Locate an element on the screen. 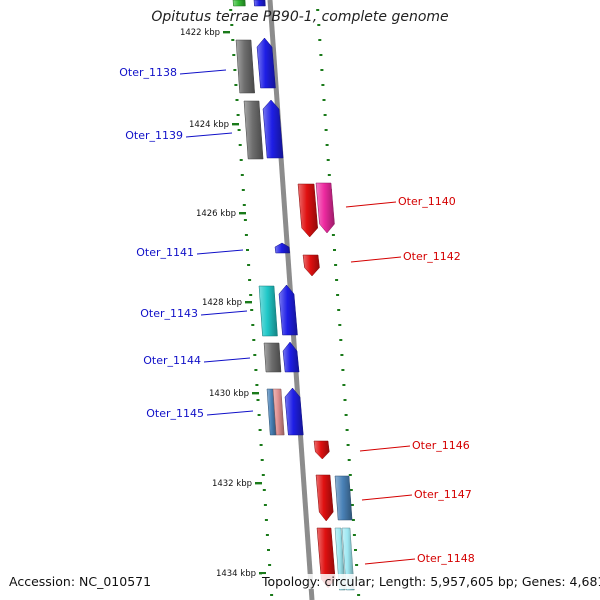  map-title: Opitutus terrae PB90-1, complete genome is located at coordinates (300, 17).